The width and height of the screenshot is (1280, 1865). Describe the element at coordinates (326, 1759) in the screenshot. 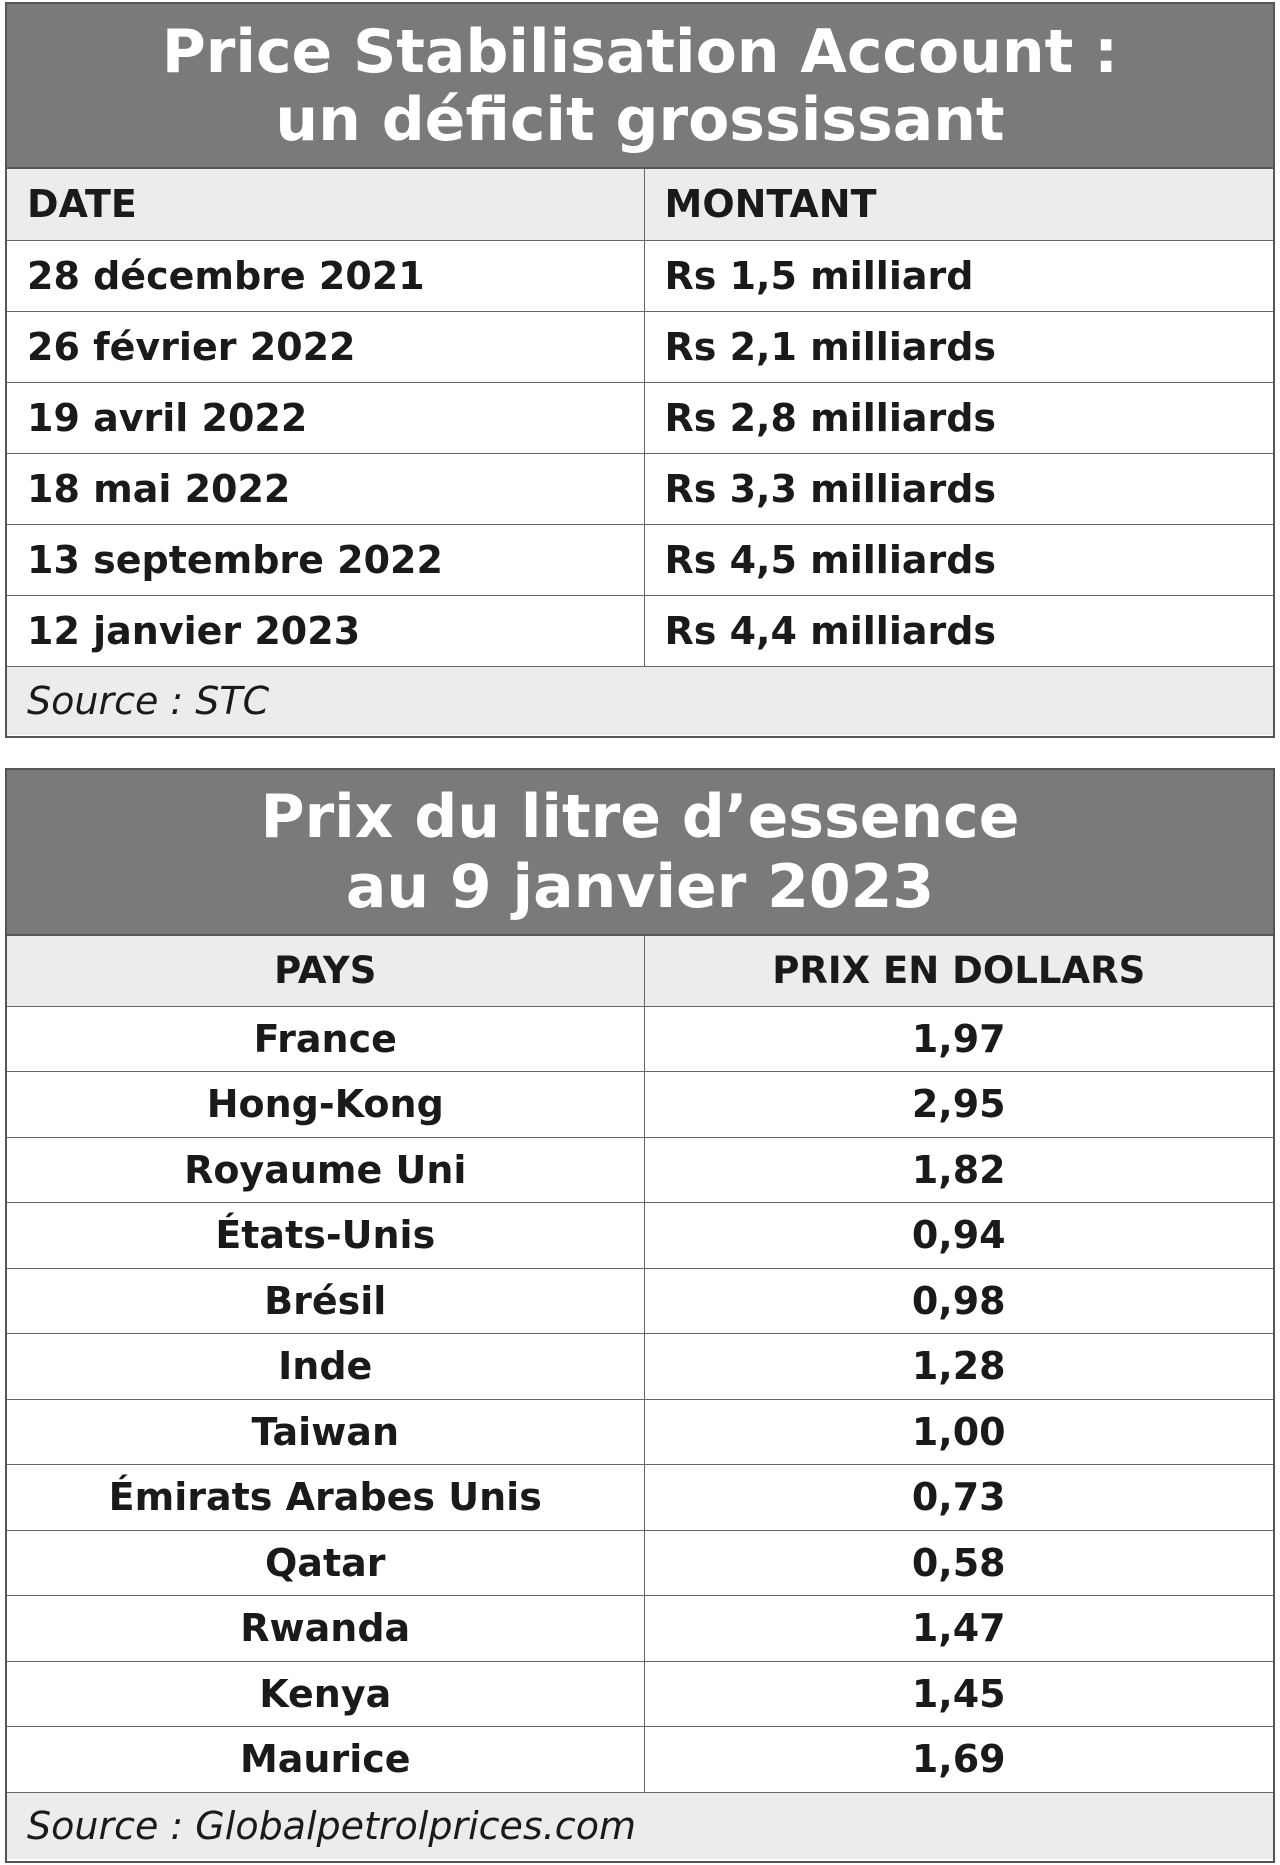

I see `cell-pays: Maurice` at that location.